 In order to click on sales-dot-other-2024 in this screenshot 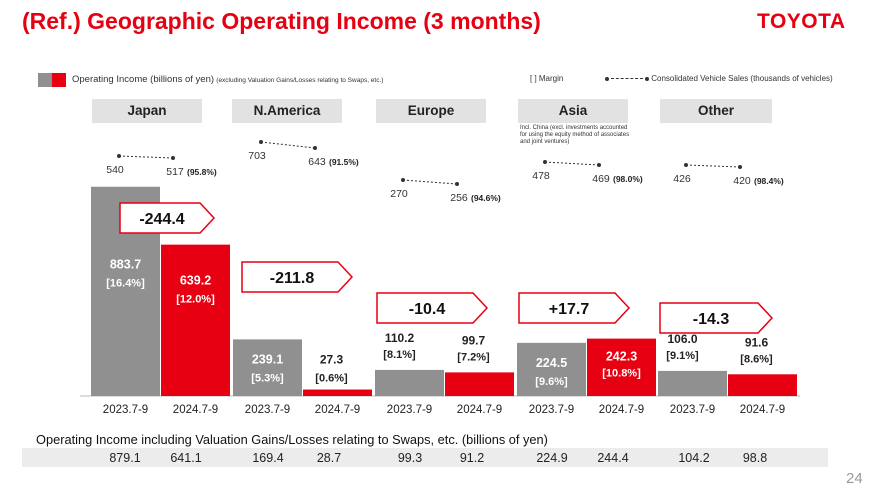, I will do `click(740, 167)`.